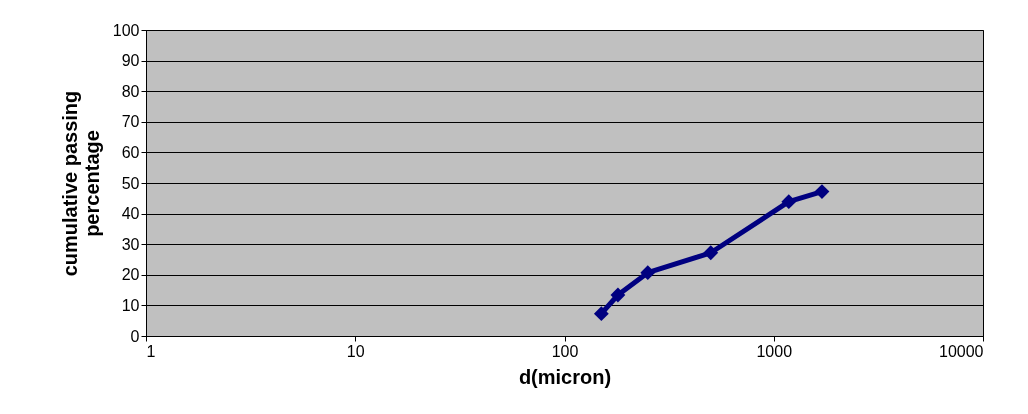  Describe the element at coordinates (130, 244) in the screenshot. I see `y-tick-label: 30` at that location.